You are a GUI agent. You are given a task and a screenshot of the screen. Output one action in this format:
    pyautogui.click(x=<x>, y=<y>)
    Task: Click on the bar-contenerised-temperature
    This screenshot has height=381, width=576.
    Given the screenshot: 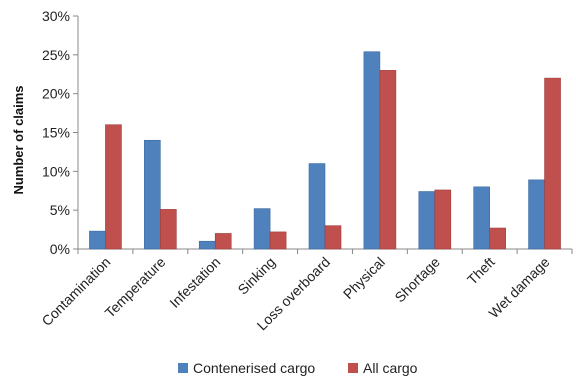 What is the action you would take?
    pyautogui.click(x=152, y=194)
    